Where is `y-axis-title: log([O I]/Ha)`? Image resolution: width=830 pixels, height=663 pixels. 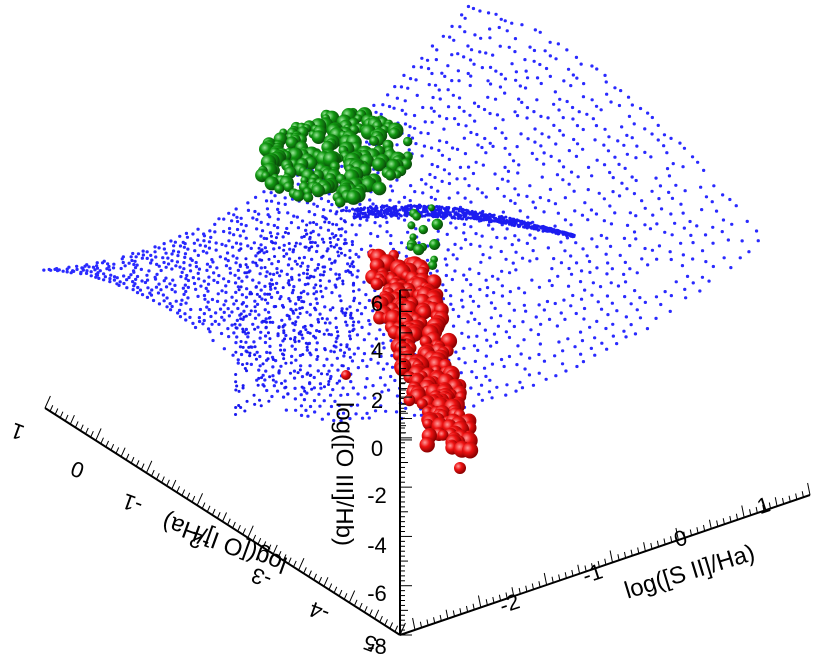
y-axis-title: log([O I]/Ha) is located at coordinates (225, 543).